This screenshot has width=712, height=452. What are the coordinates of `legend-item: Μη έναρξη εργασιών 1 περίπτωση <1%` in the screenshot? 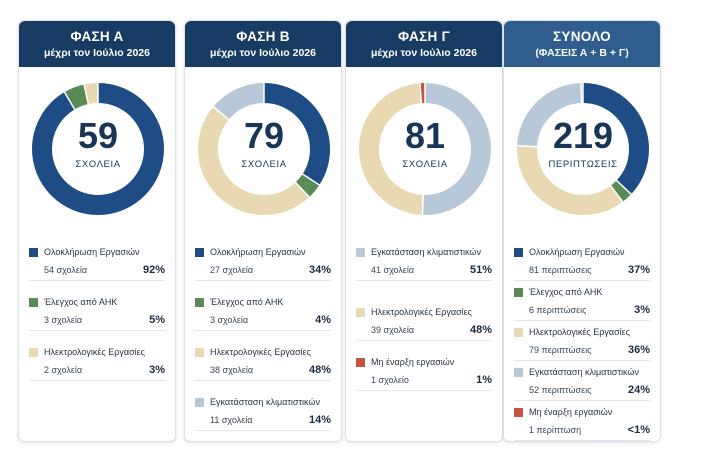 It's located at (582, 423).